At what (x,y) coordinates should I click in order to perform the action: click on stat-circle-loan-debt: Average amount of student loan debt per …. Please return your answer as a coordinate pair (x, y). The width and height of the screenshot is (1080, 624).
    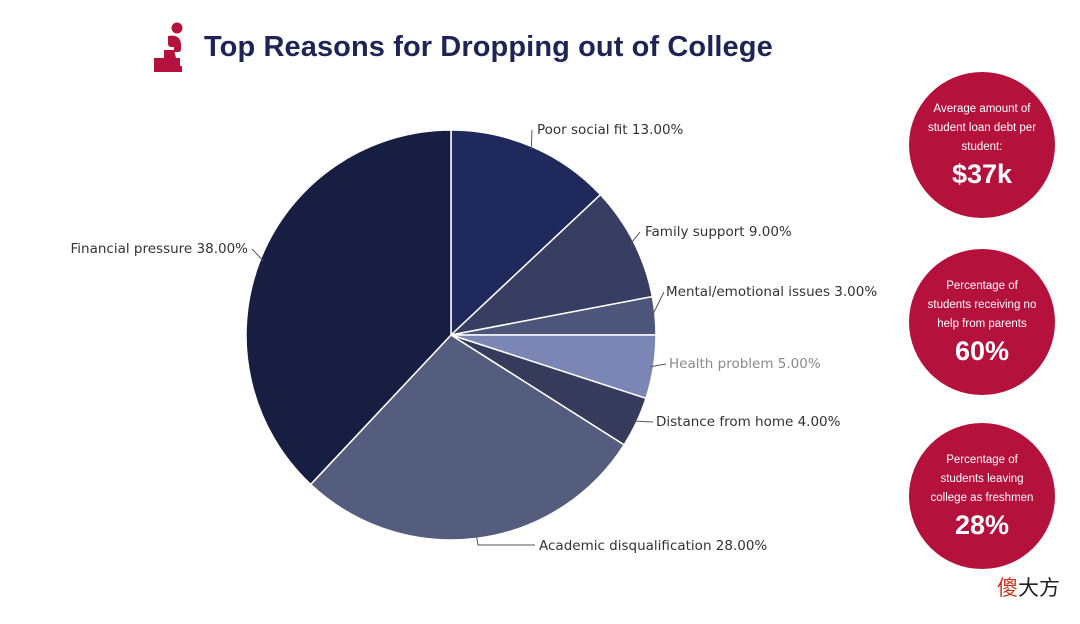
    Looking at the image, I should click on (982, 145).